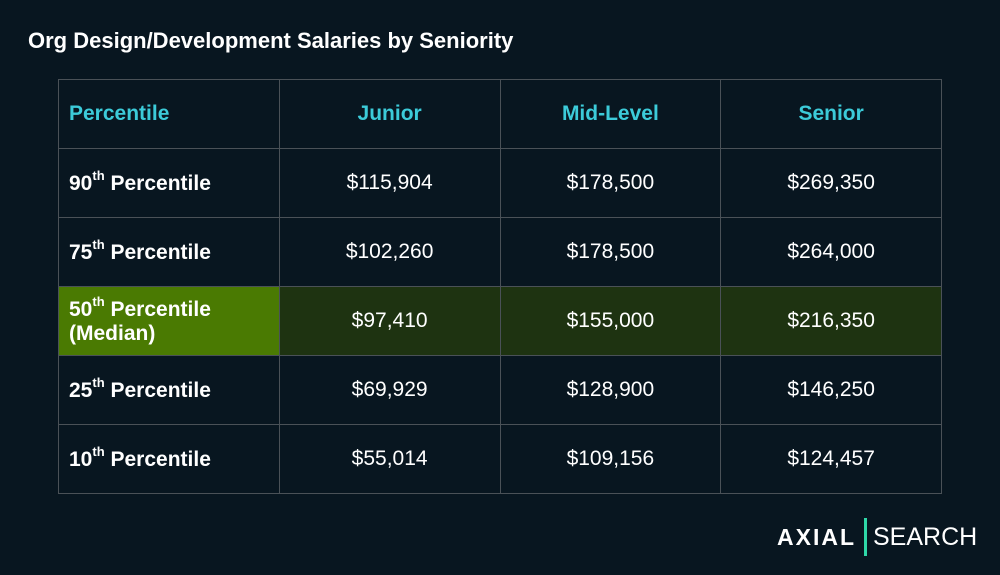  I want to click on header-junior: Junior, so click(389, 114).